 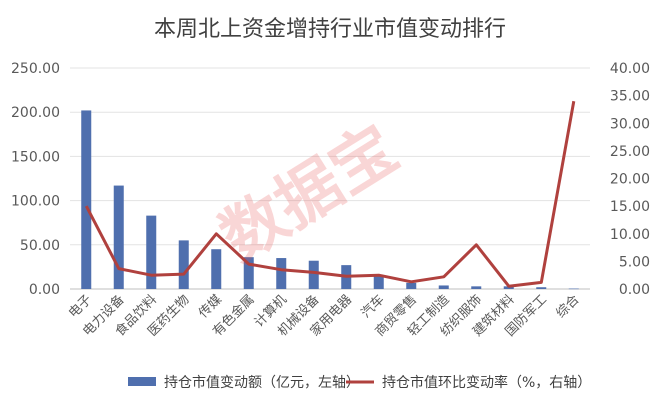 What do you see at coordinates (330, 29) in the screenshot?
I see `chart-title: 本周北上资金增持行业市值变动排行` at bounding box center [330, 29].